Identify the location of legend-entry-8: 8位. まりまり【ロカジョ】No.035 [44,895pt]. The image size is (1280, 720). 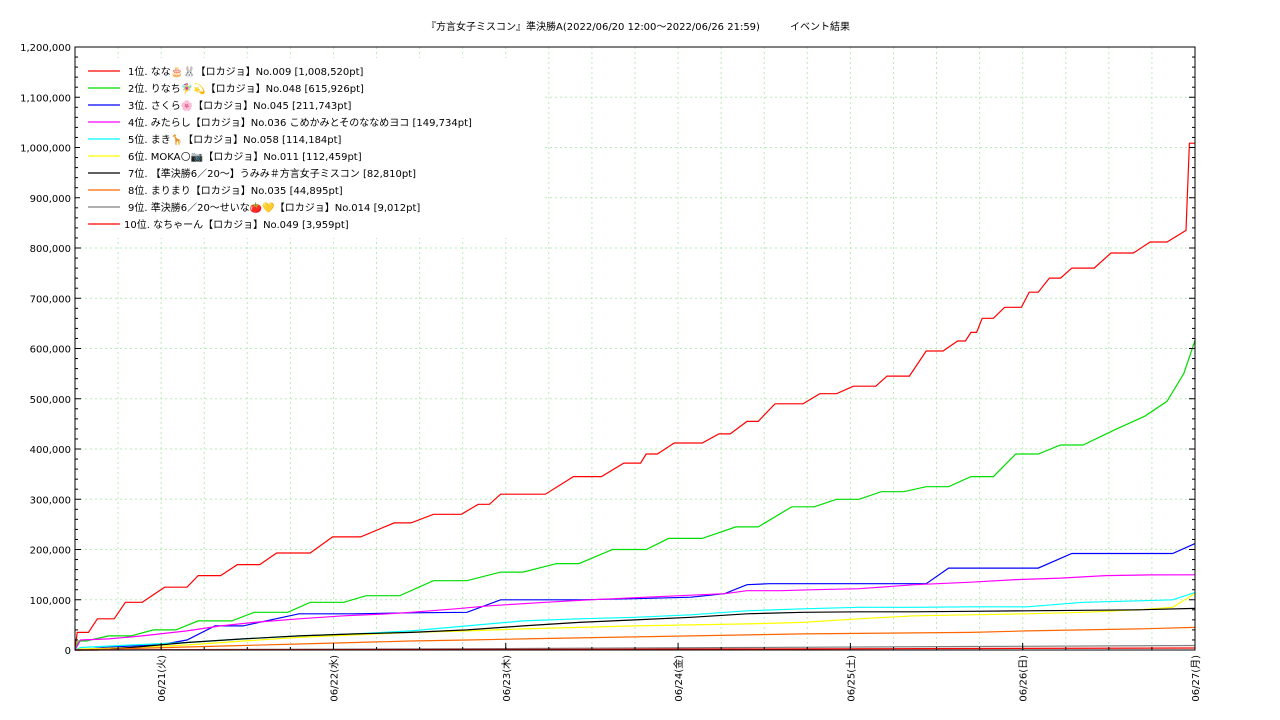
(235, 190).